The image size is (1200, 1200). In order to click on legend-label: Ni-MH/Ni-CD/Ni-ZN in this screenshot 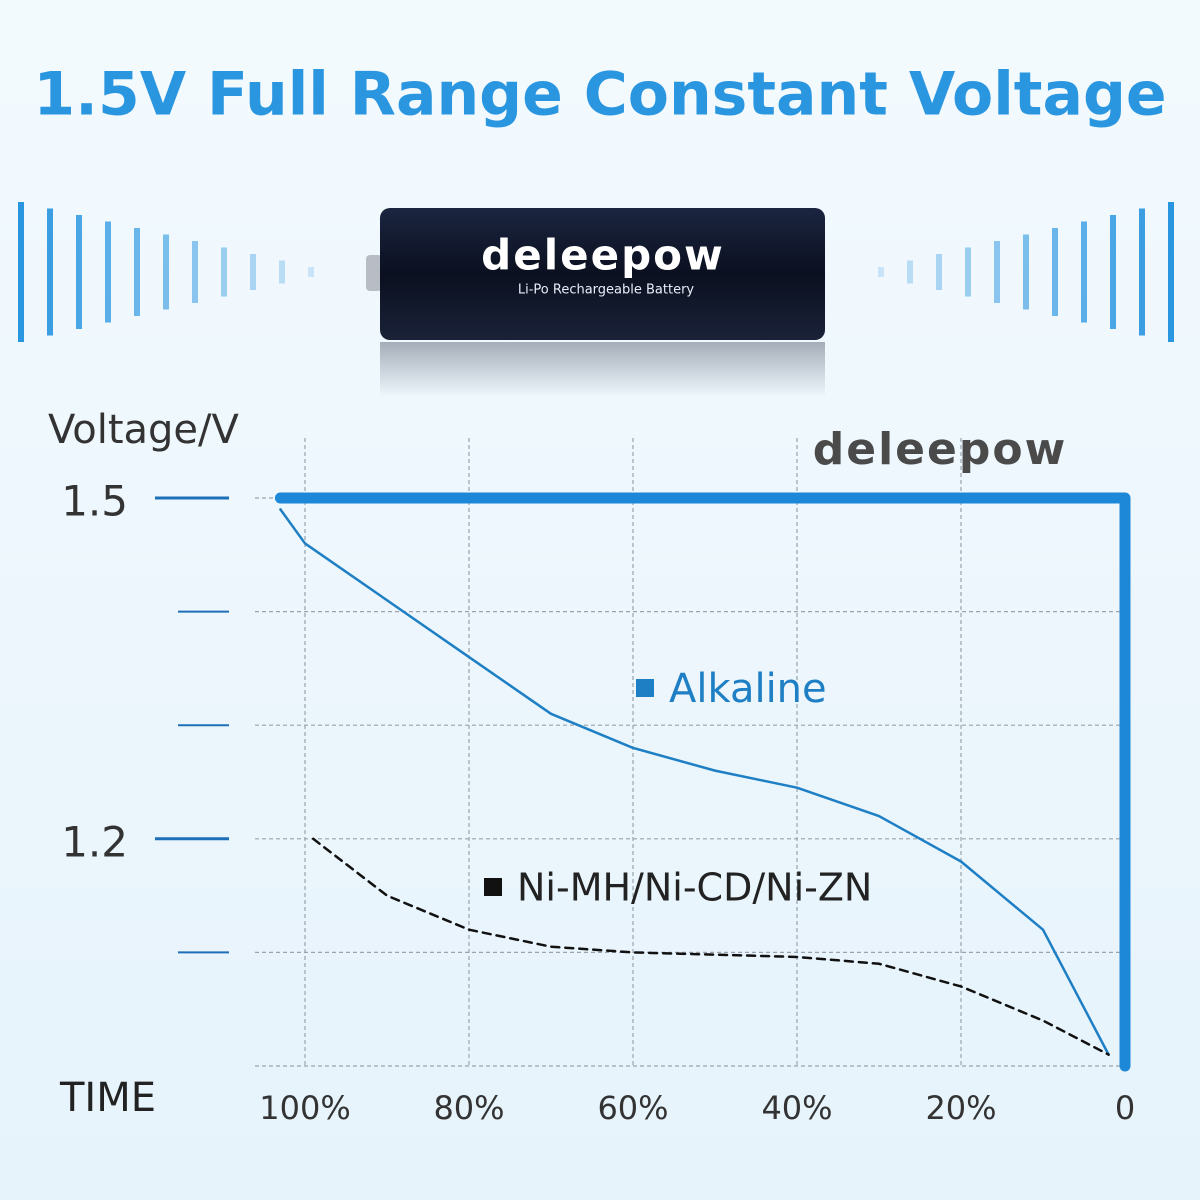, I will do `click(694, 888)`.